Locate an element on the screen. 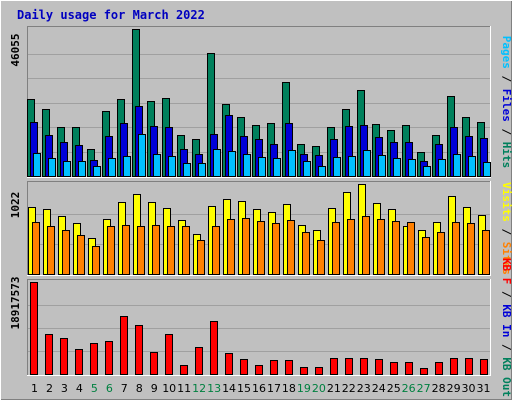  legend-entry: KB Out is located at coordinates (506, 377).